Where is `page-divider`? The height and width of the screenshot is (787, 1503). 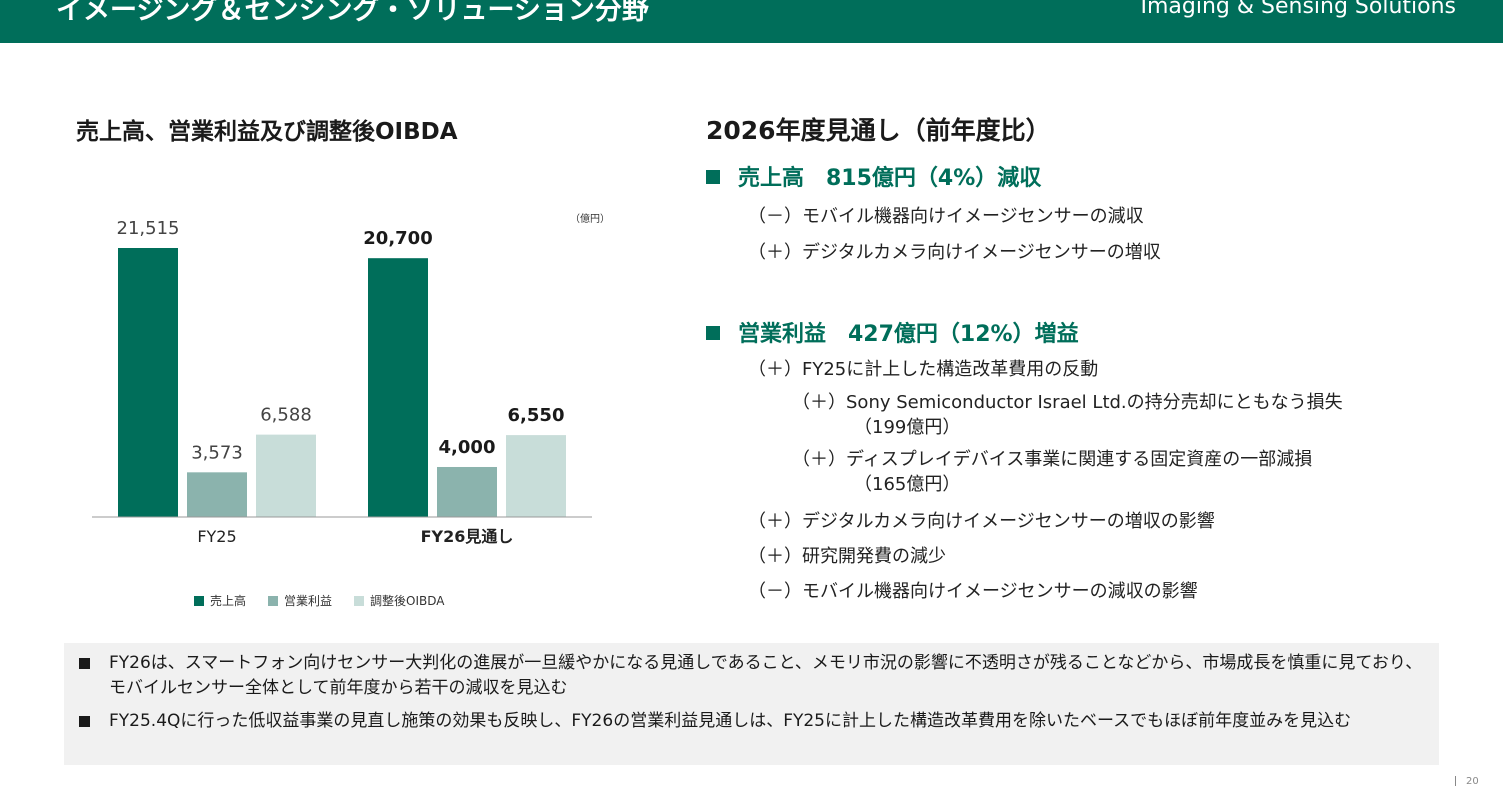
page-divider is located at coordinates (1455, 781).